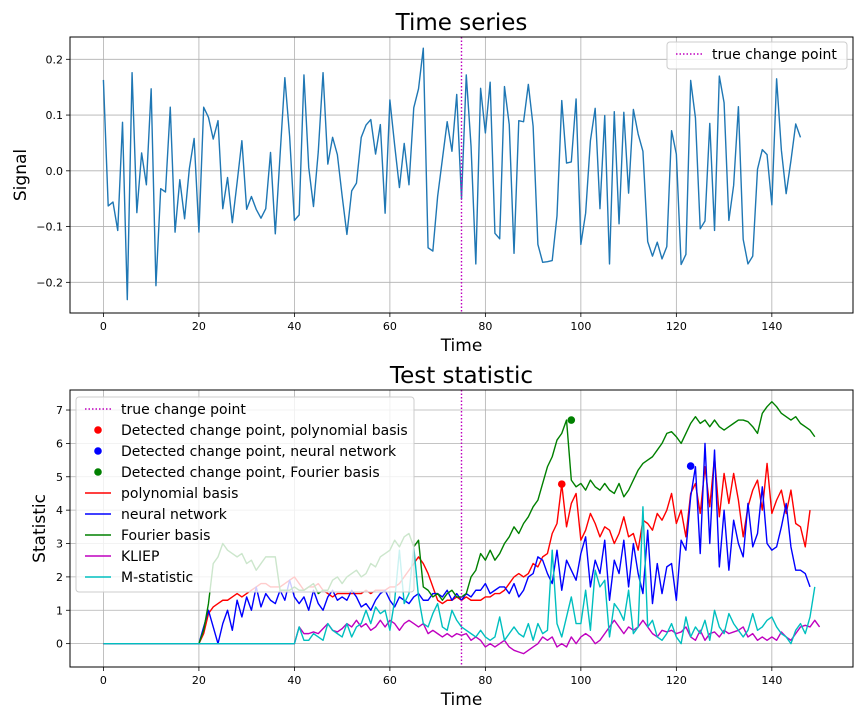 This screenshot has width=864, height=720. What do you see at coordinates (157, 578) in the screenshot?
I see `legend-label: M-statistic` at bounding box center [157, 578].